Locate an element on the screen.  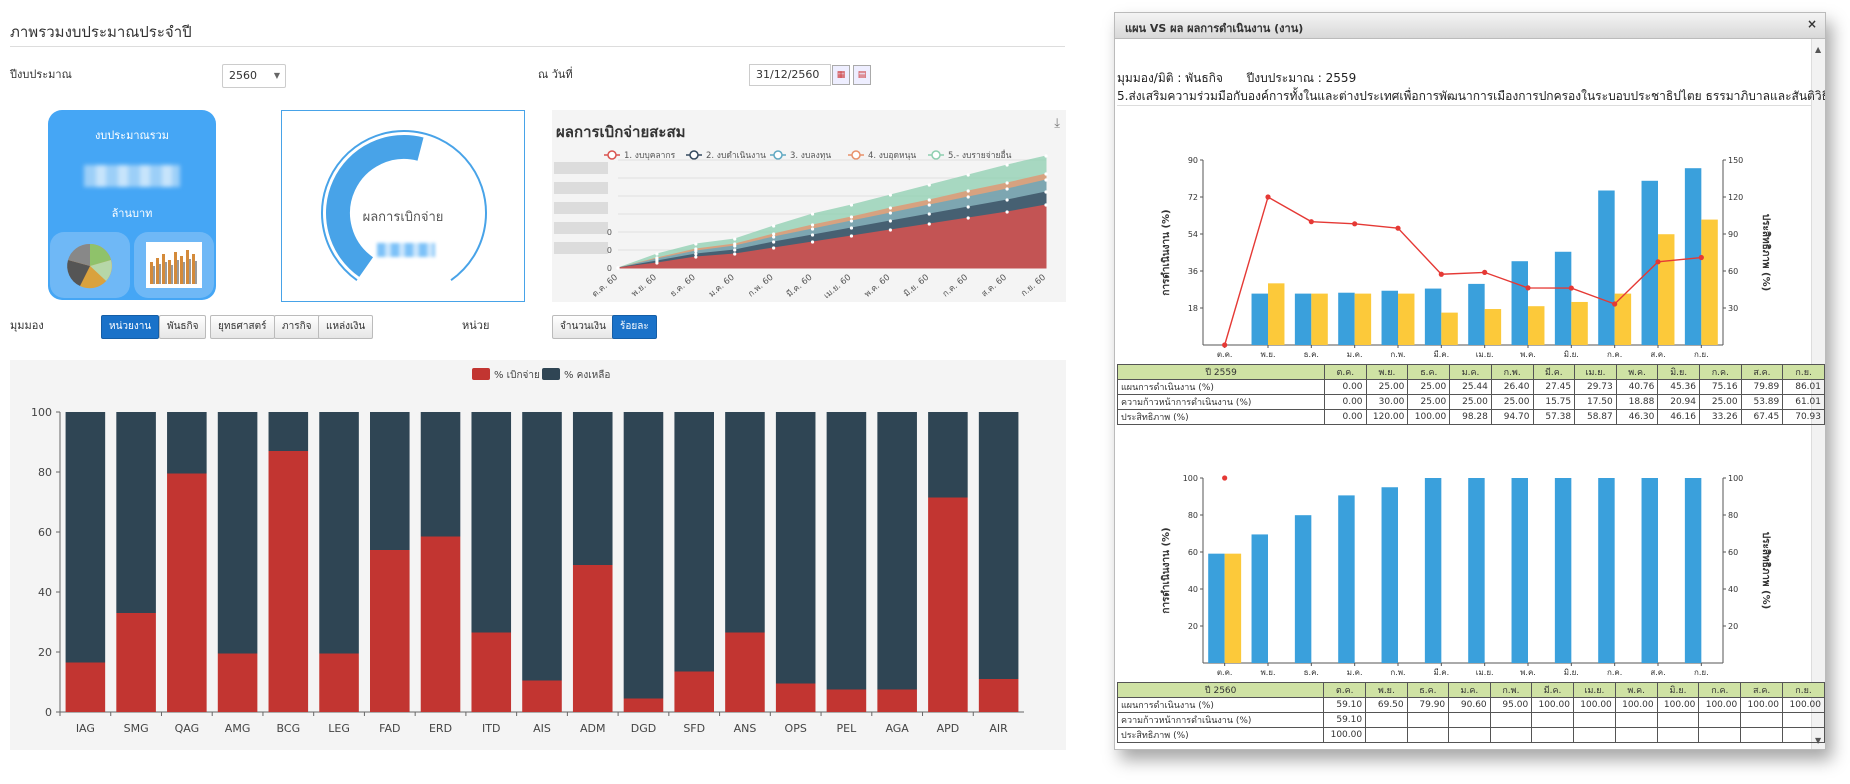
popup-header: แผน VS ผล ผลการดำเนินงาน (งาน) × is located at coordinates (1470, 26).